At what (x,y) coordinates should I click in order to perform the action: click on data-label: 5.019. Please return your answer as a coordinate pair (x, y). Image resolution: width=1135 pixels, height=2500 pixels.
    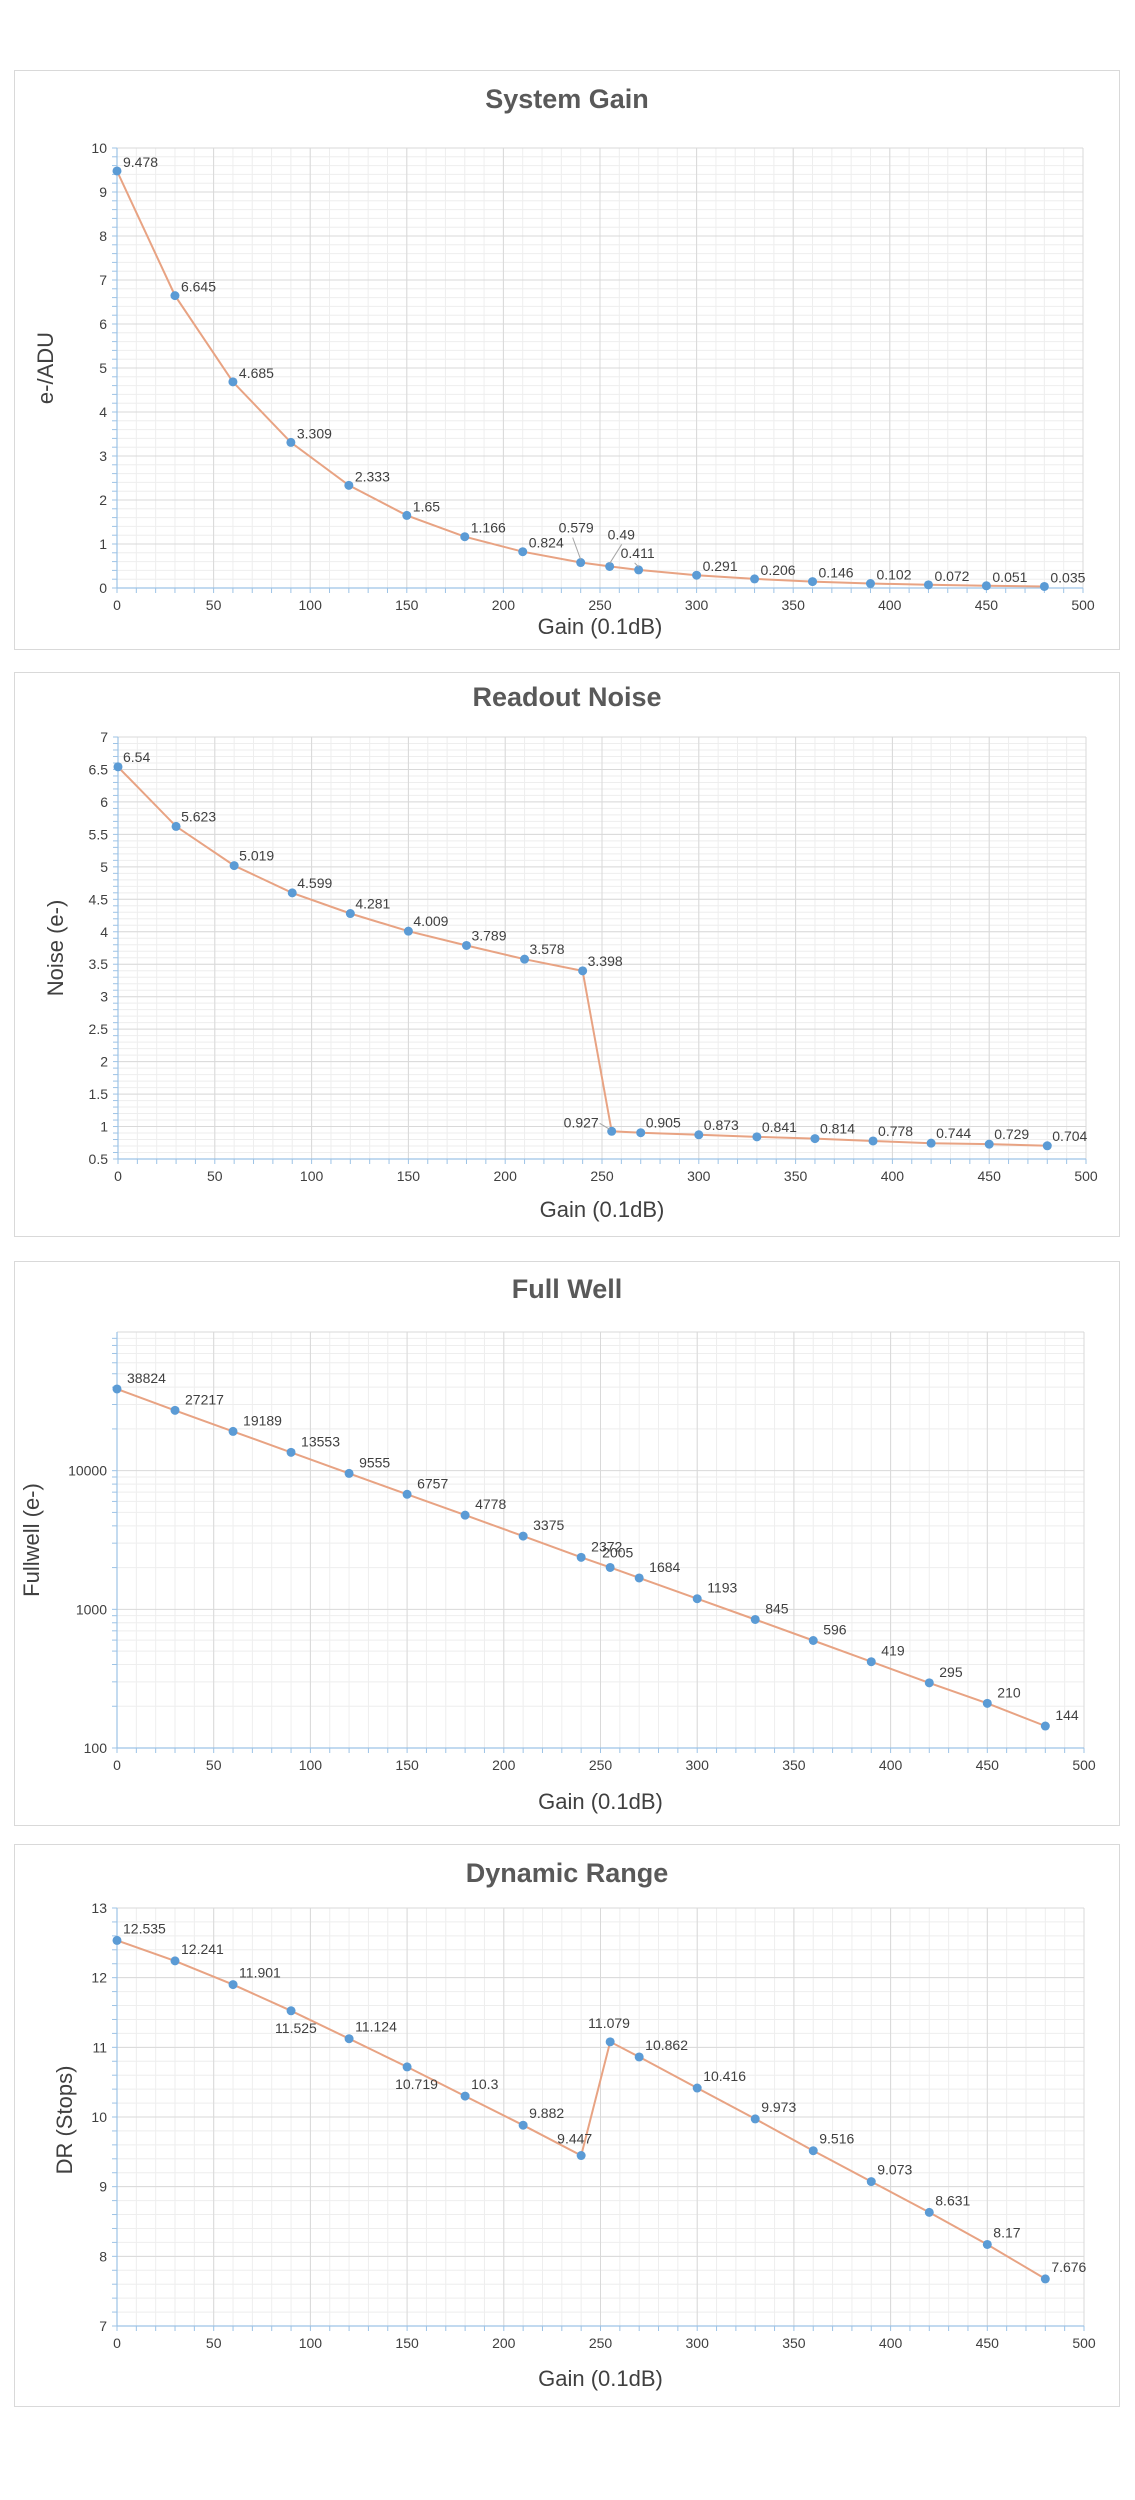
    Looking at the image, I should click on (256, 856).